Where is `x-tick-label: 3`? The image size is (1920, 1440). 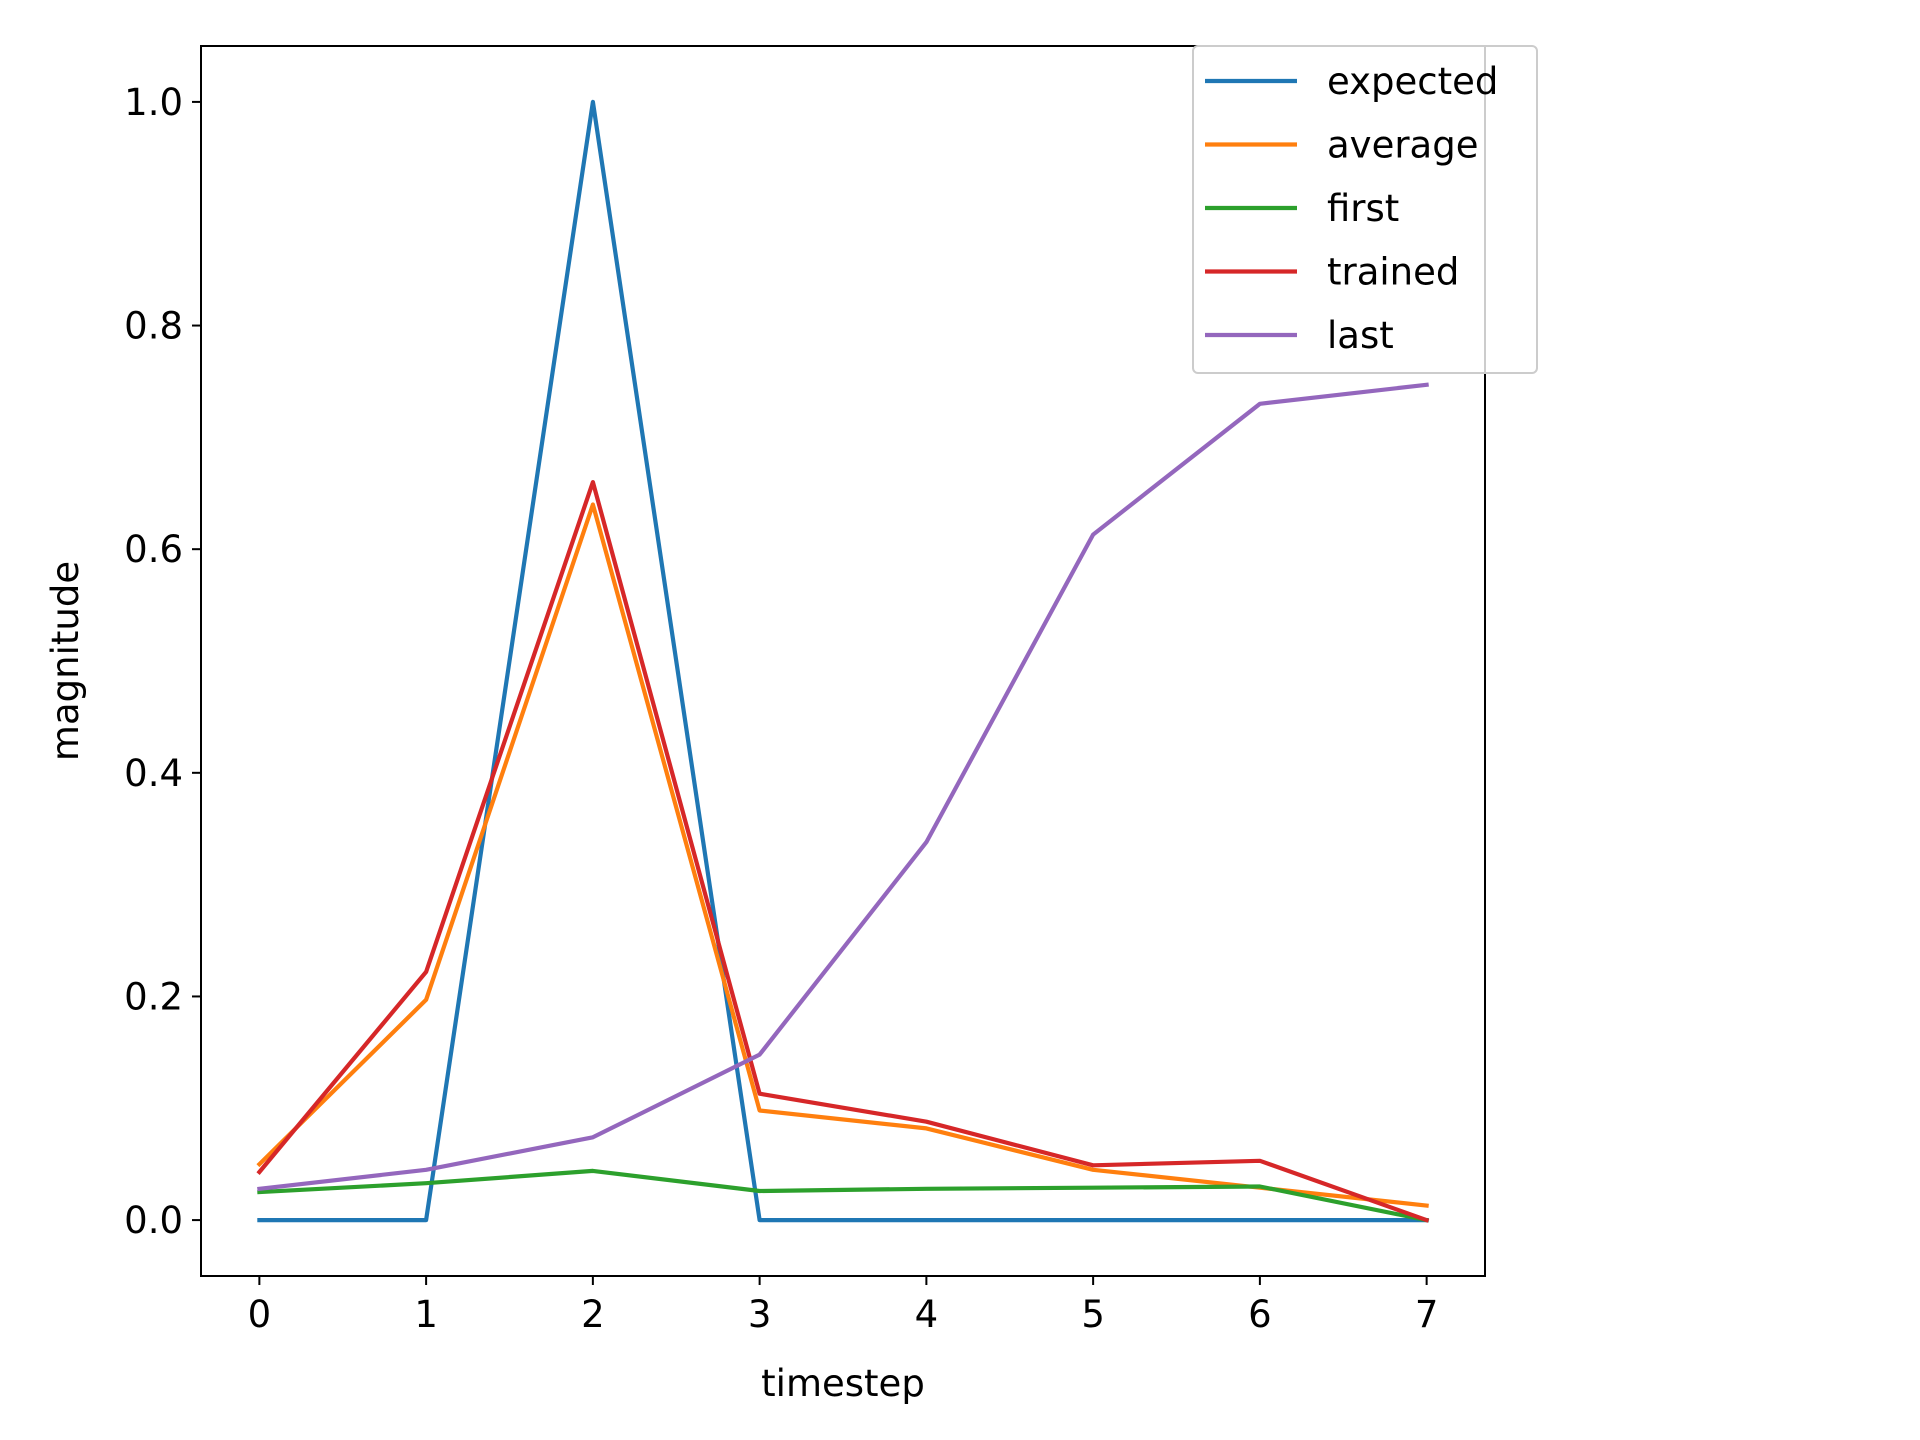
x-tick-label: 3 is located at coordinates (760, 1314).